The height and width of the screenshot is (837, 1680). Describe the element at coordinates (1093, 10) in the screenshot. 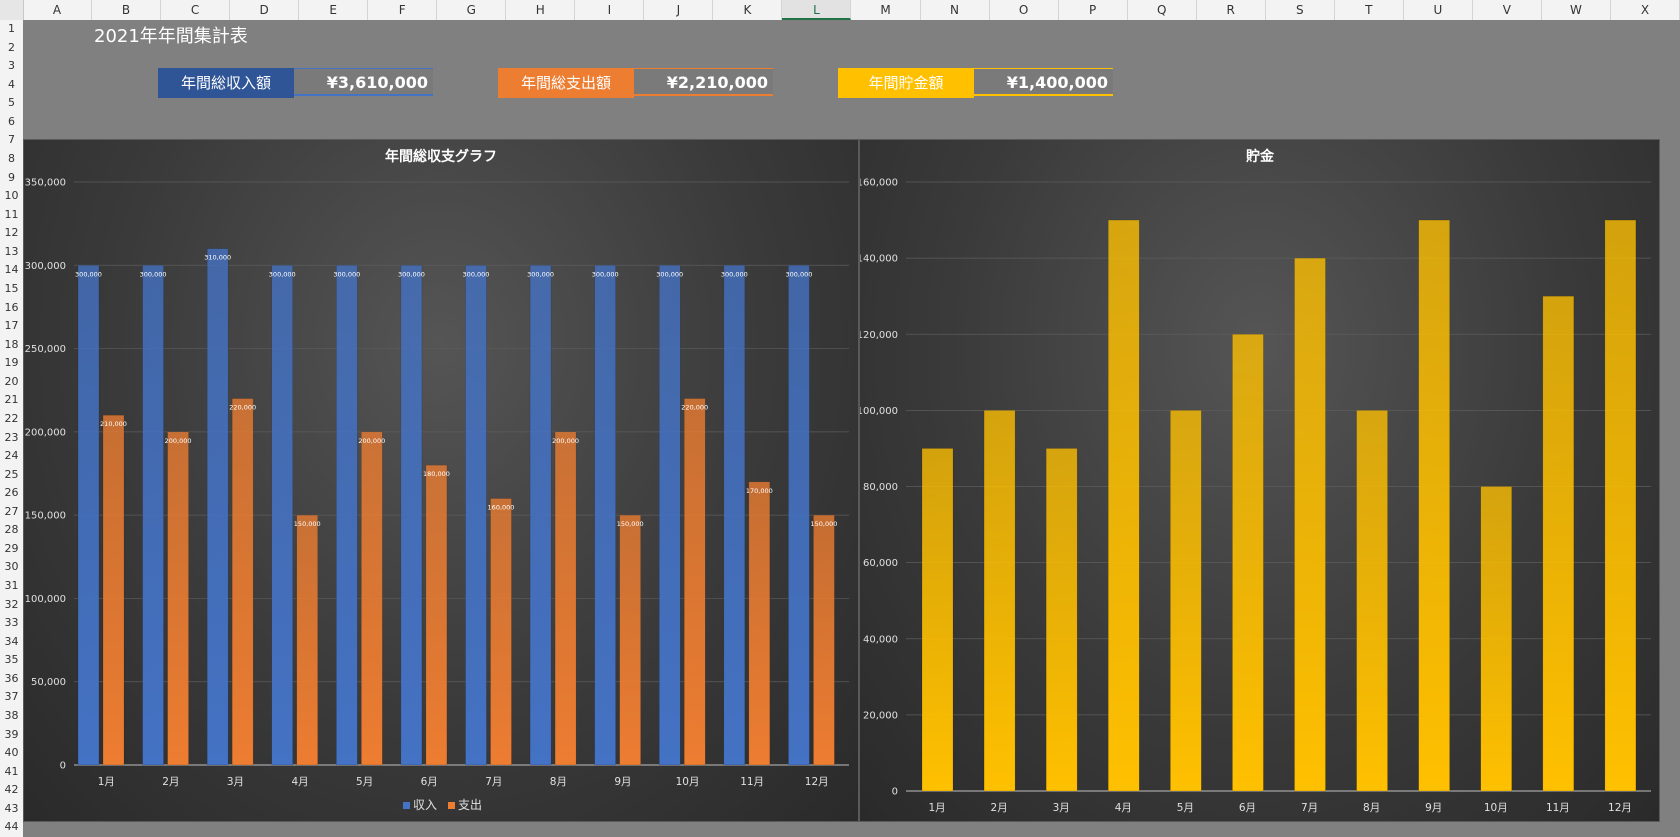

I see `column-header-p: P` at that location.